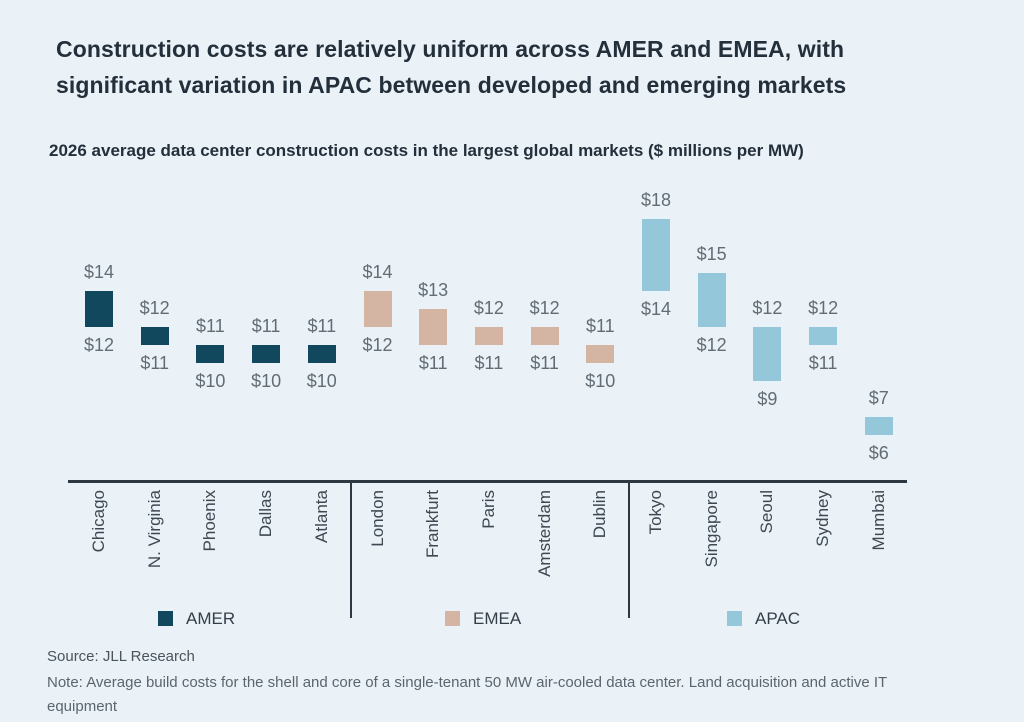  What do you see at coordinates (351, 550) in the screenshot?
I see `group-divider-amer-emea` at bounding box center [351, 550].